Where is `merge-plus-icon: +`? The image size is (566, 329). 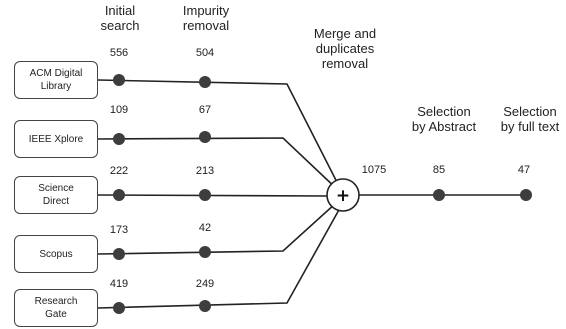 merge-plus-icon: + is located at coordinates (343, 196).